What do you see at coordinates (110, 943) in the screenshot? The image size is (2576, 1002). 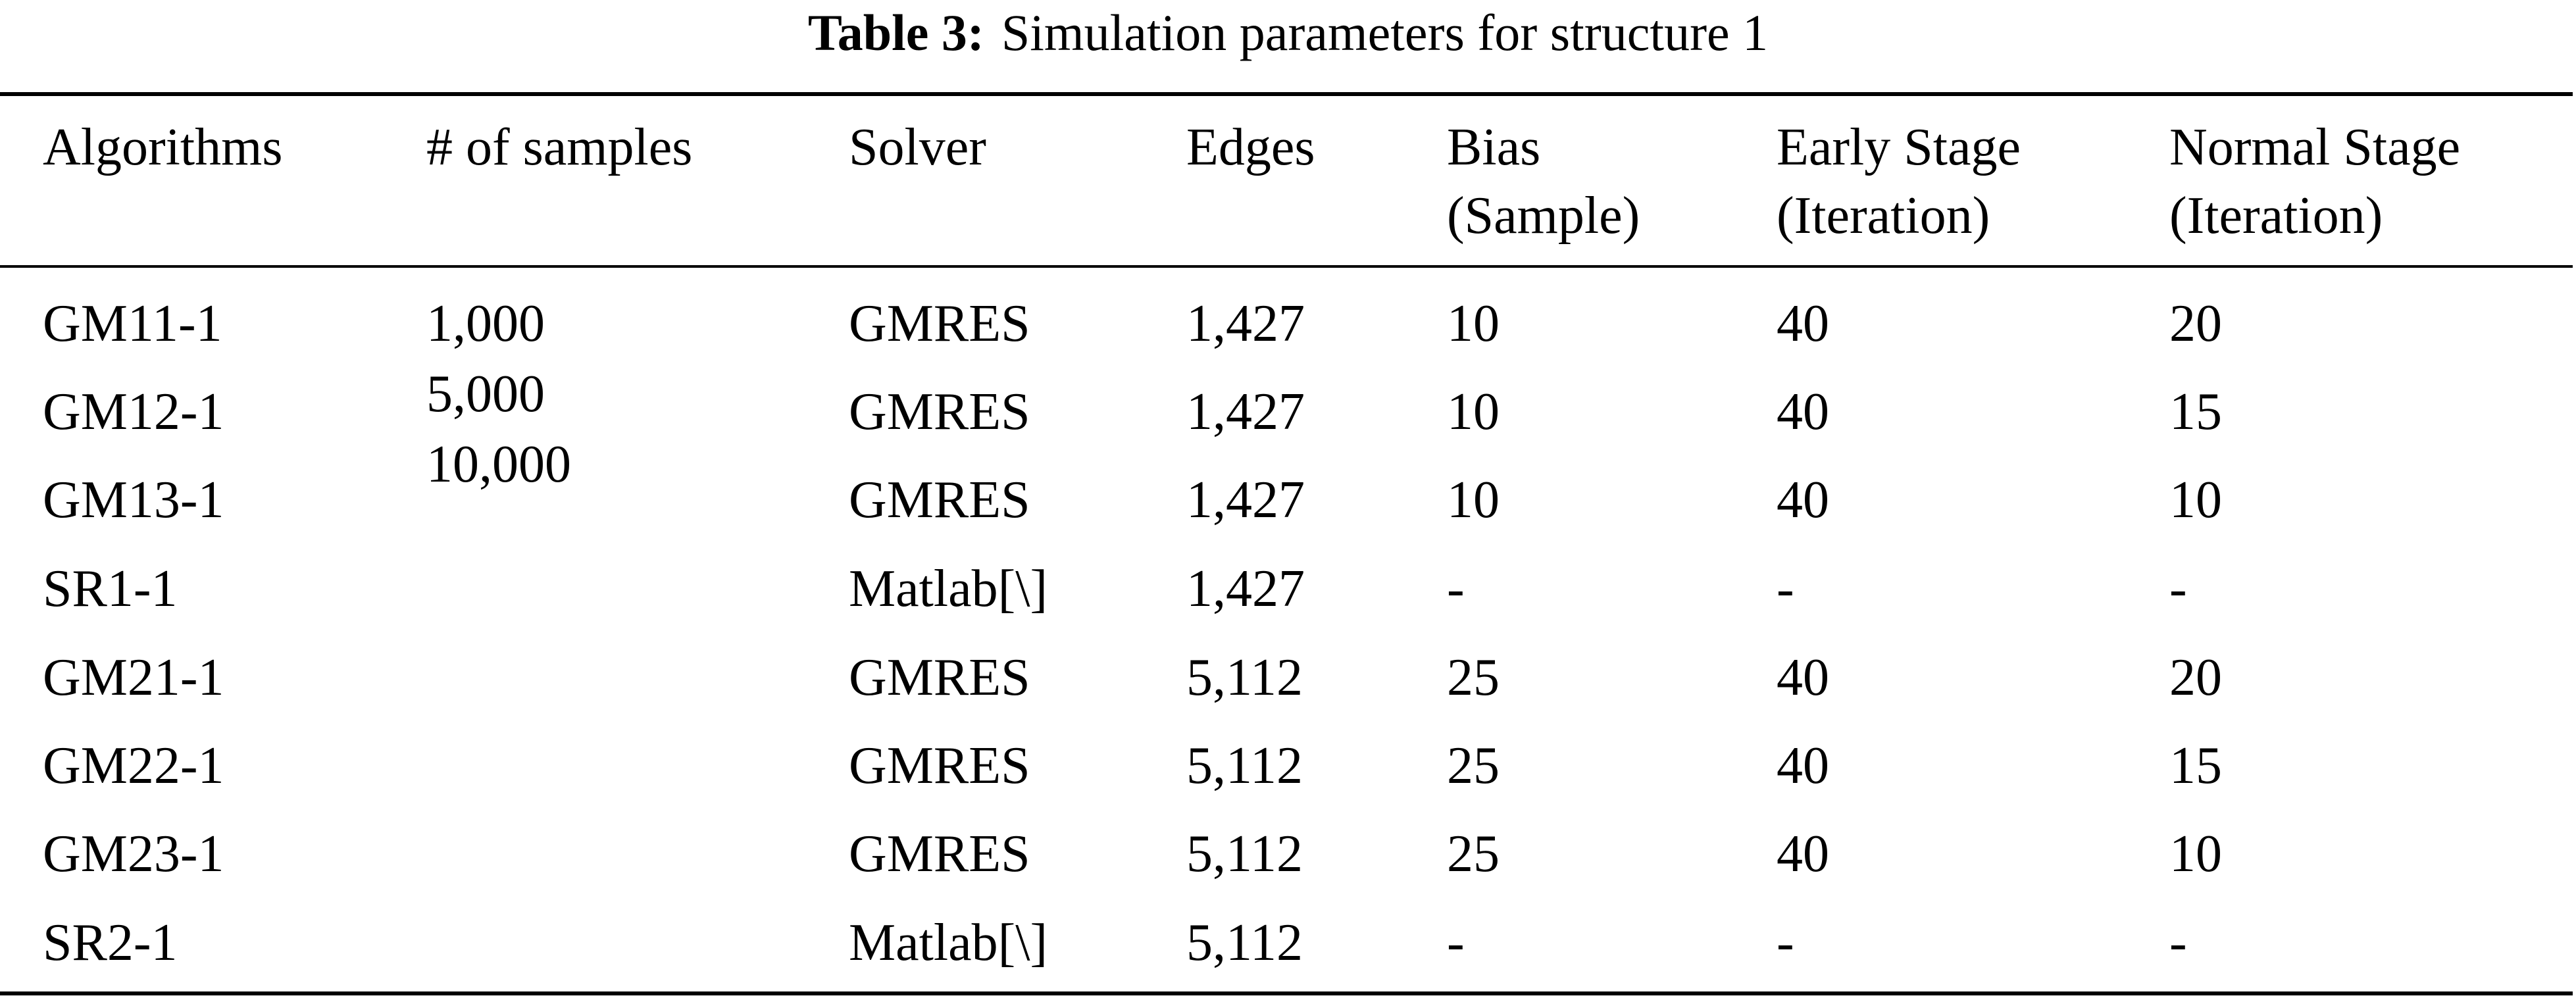 I see `algorithm-cell: SR2-1` at bounding box center [110, 943].